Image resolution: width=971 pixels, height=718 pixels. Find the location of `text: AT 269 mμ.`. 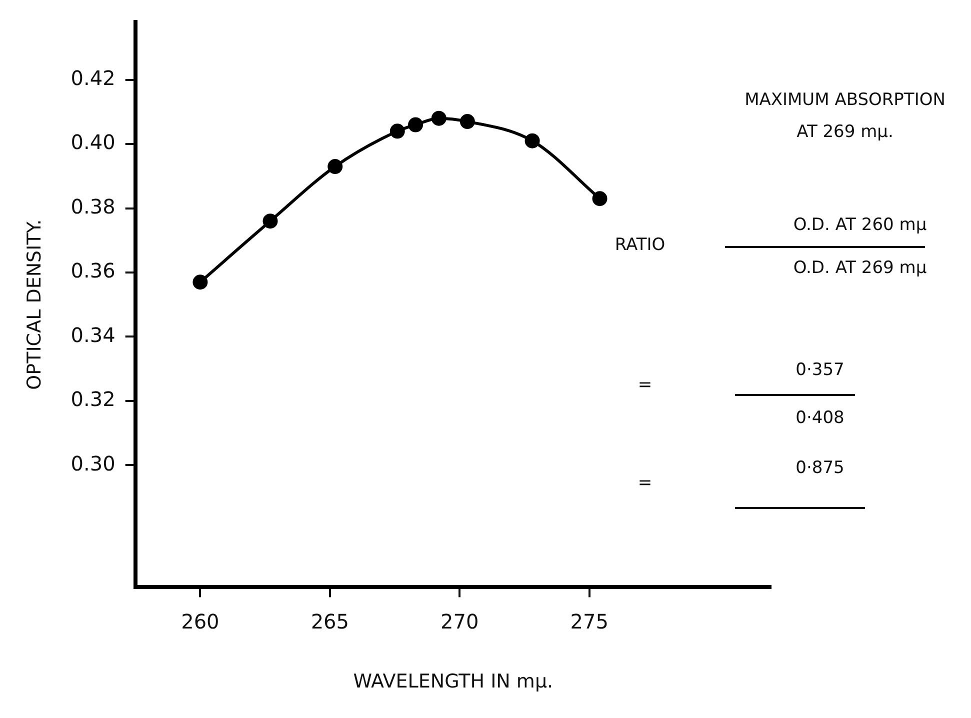

text: AT 269 mμ. is located at coordinates (845, 132).